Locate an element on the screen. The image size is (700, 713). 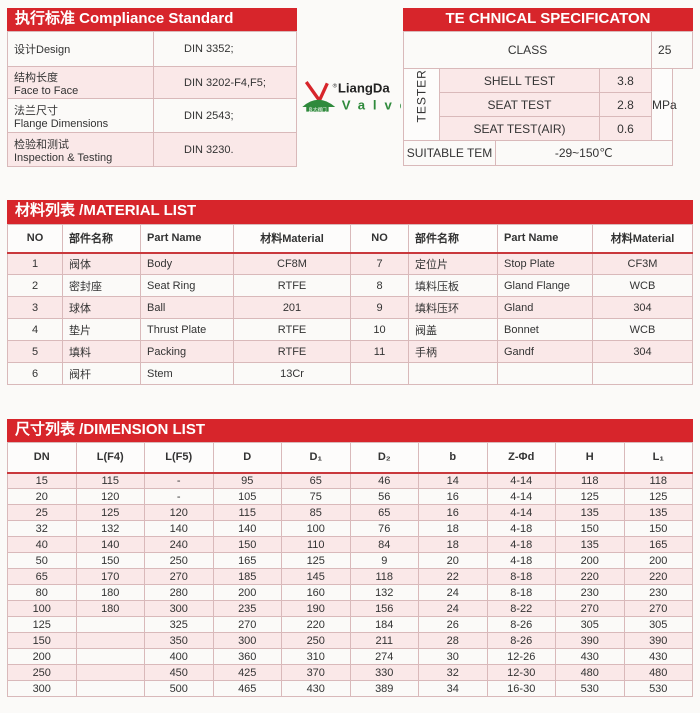
column-header: NO is located at coordinates (379, 239).